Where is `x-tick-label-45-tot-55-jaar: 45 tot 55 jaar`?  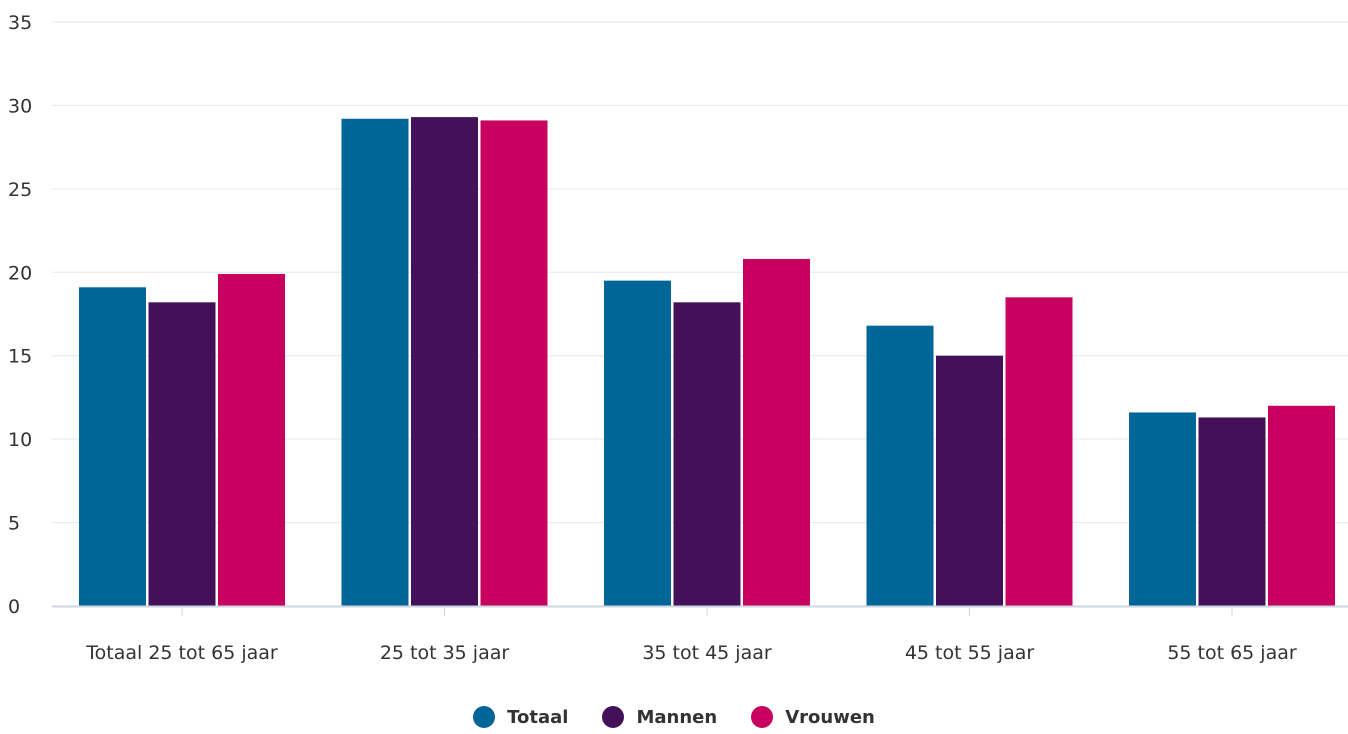
x-tick-label-45-tot-55-jaar: 45 tot 55 jaar is located at coordinates (970, 653).